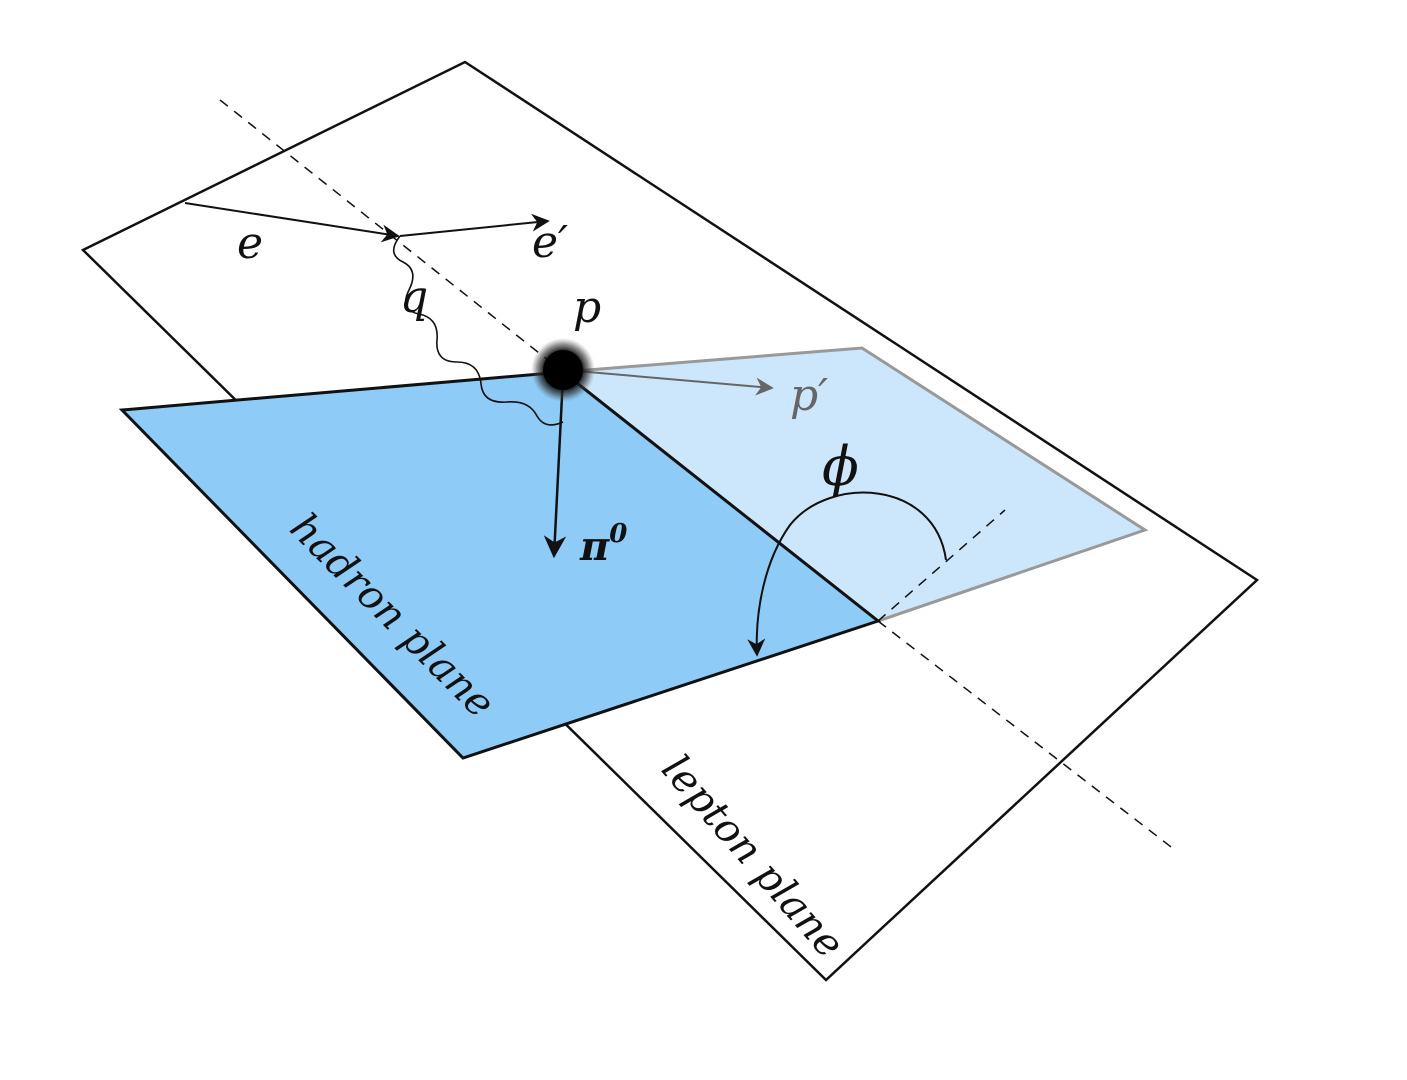 This screenshot has width=1407, height=1080. Describe the element at coordinates (809, 395) in the screenshot. I see `label-proton-out: p′` at that location.